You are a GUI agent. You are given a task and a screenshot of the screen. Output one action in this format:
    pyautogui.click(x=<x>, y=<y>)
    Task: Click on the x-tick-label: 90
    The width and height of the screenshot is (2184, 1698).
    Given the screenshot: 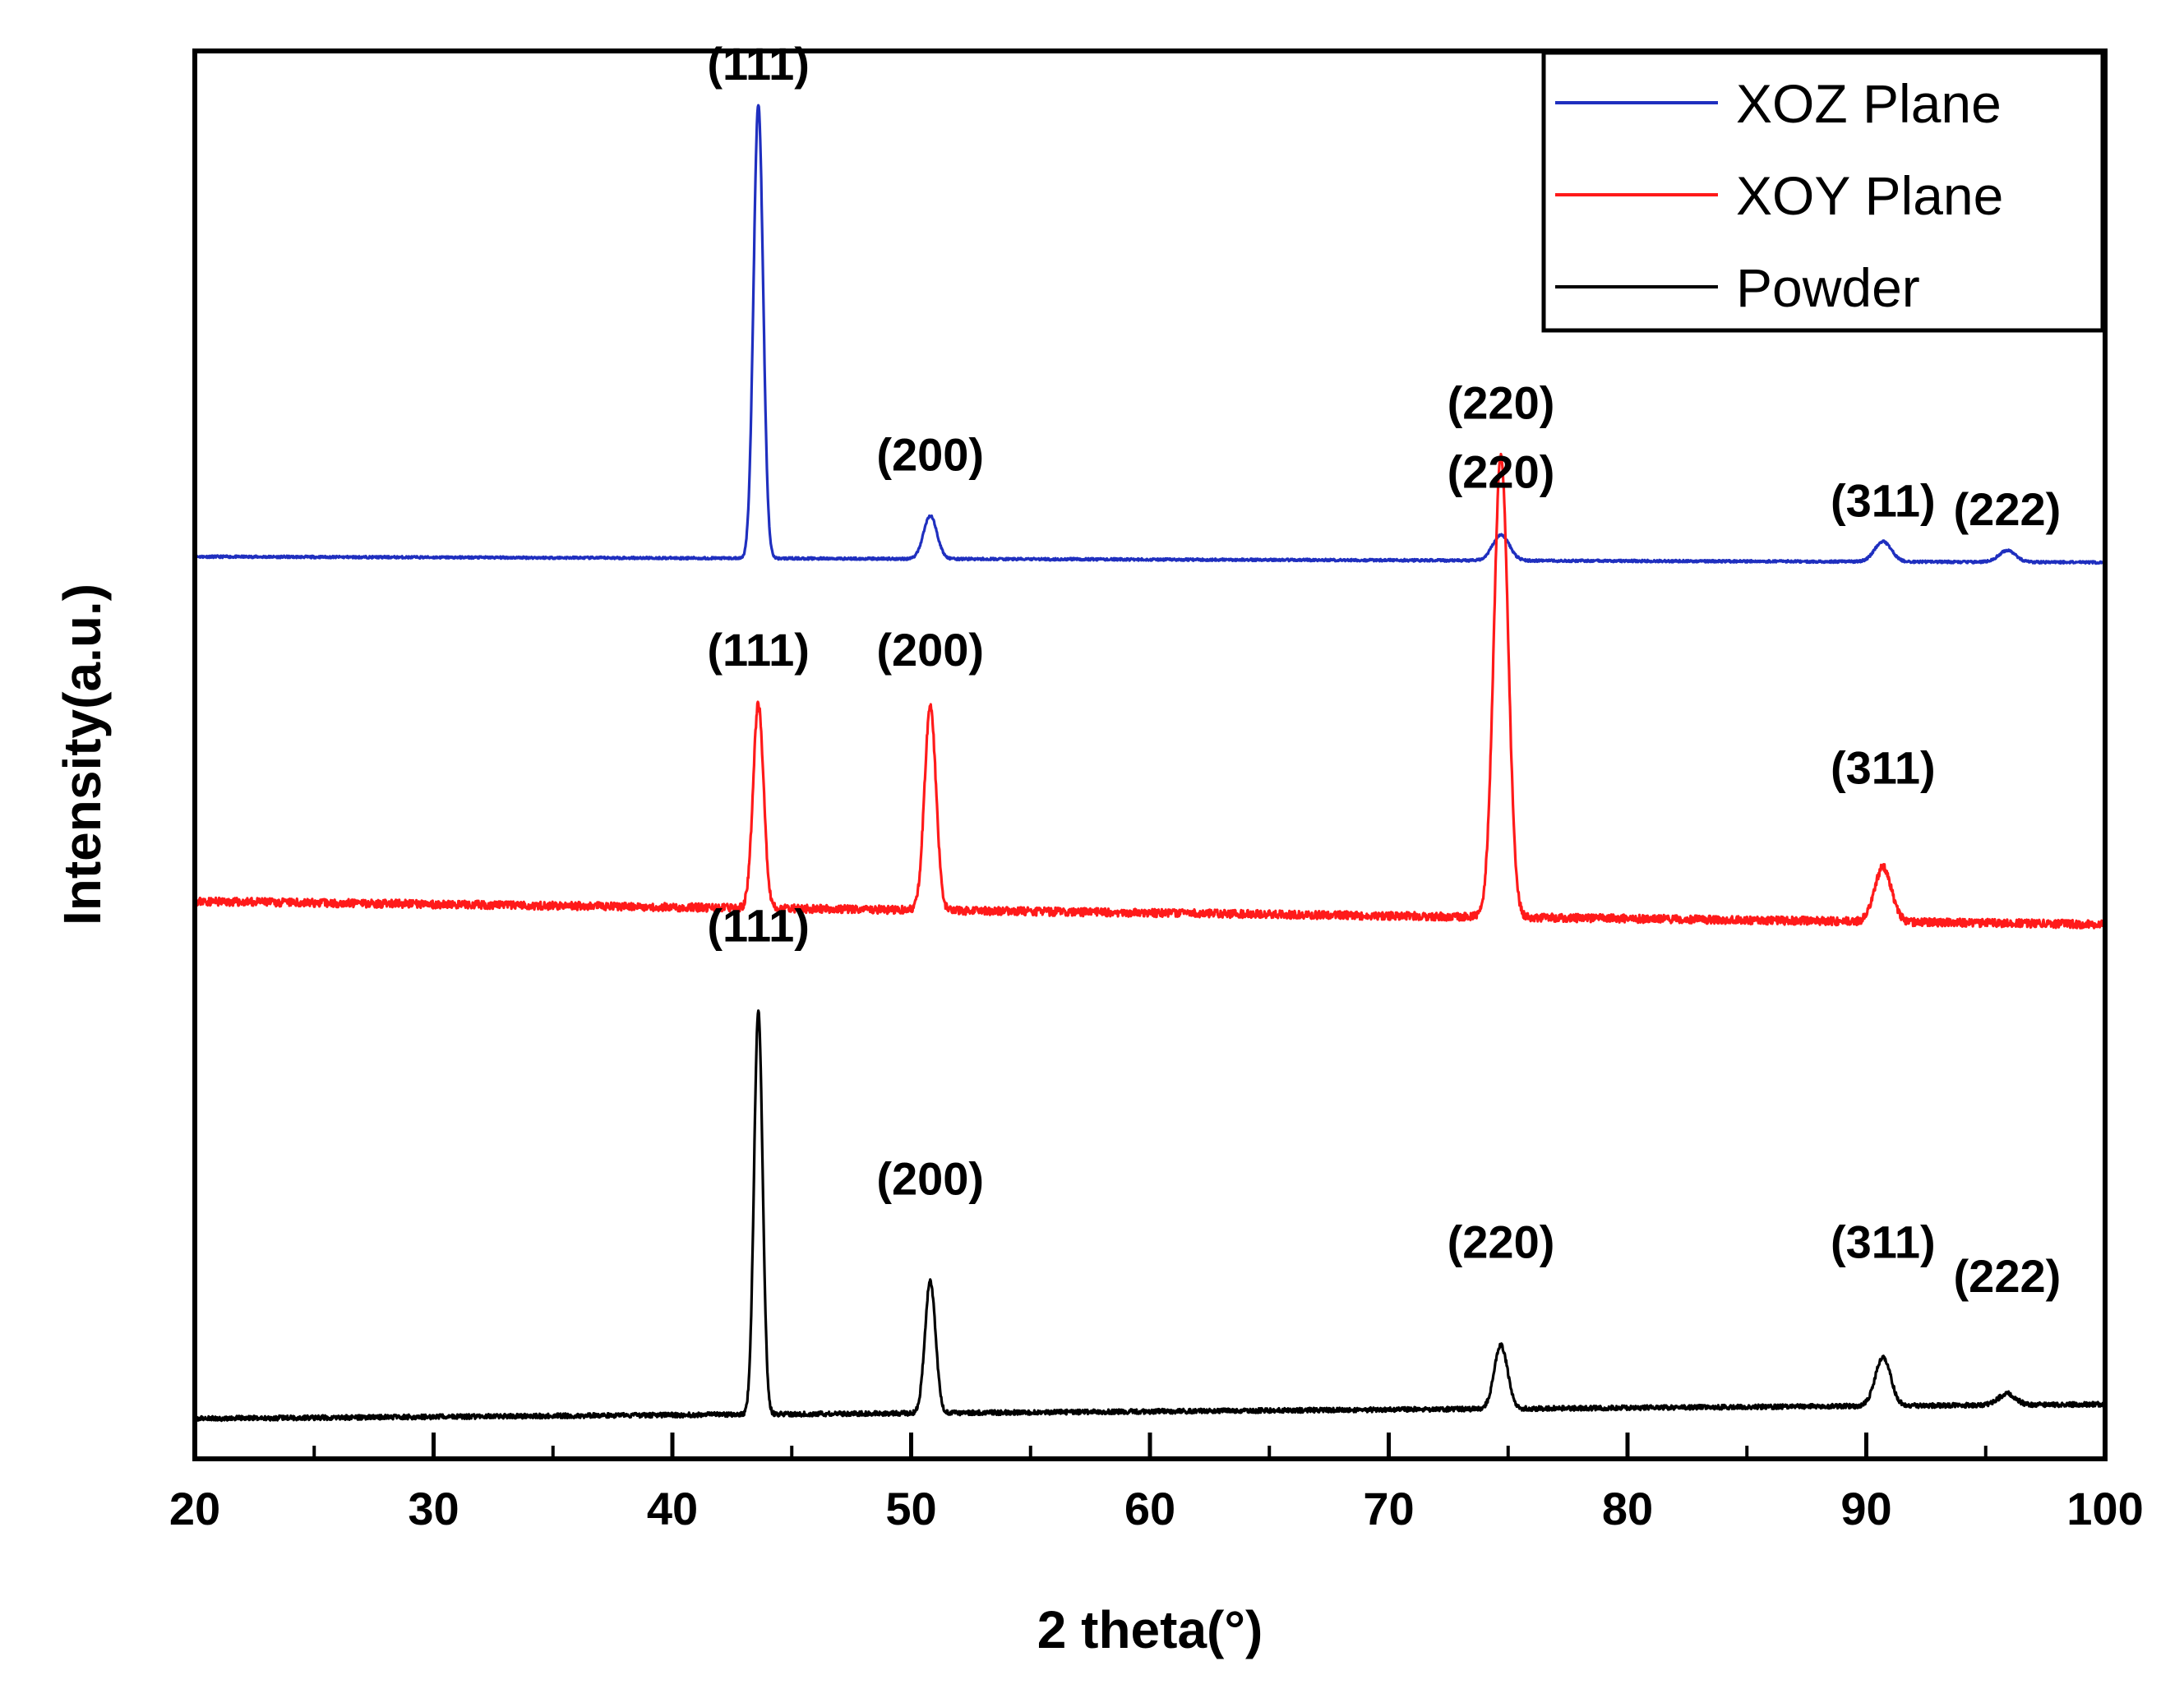 What is the action you would take?
    pyautogui.click(x=1865, y=1508)
    